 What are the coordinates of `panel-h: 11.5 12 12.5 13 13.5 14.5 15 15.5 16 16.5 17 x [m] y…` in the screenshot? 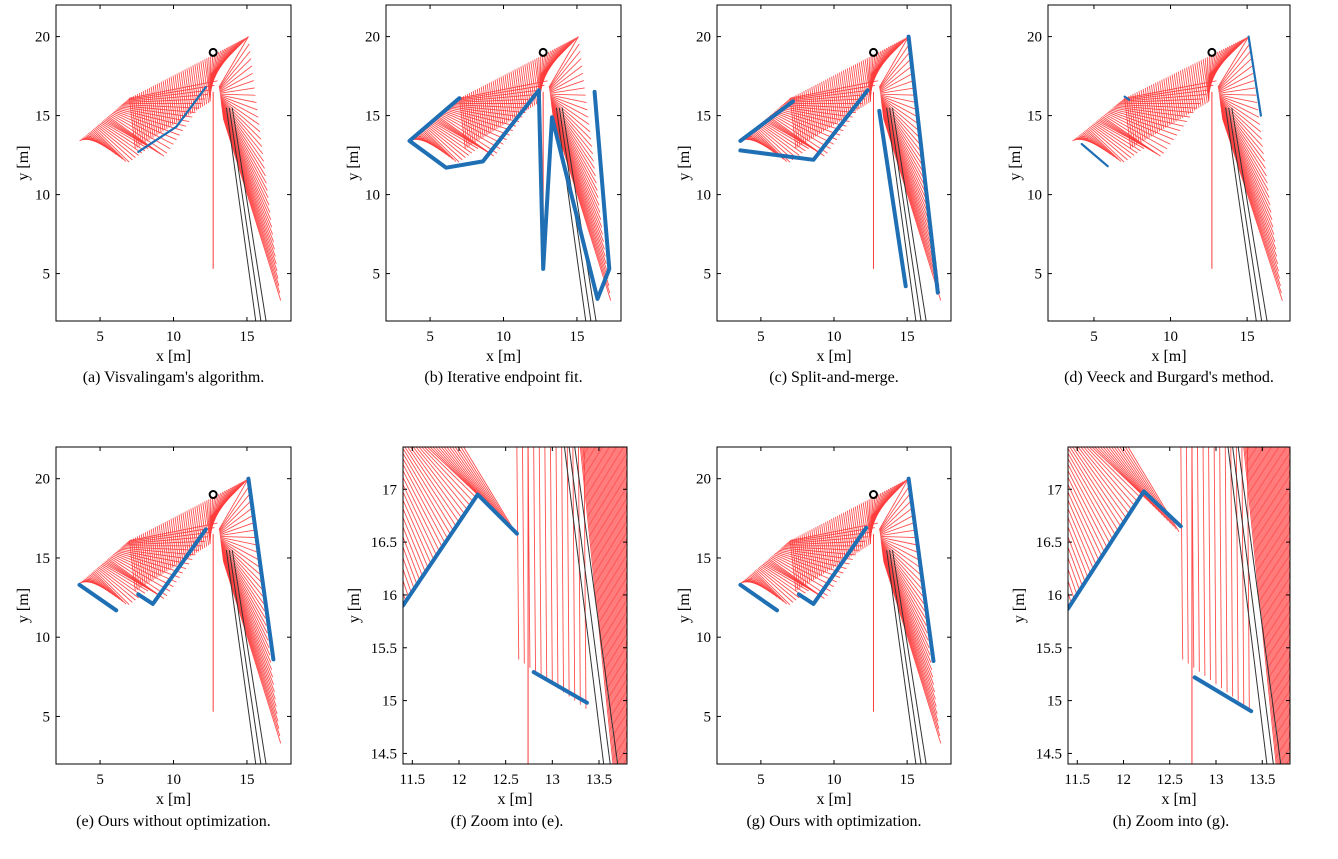 It's located at (1151, 638).